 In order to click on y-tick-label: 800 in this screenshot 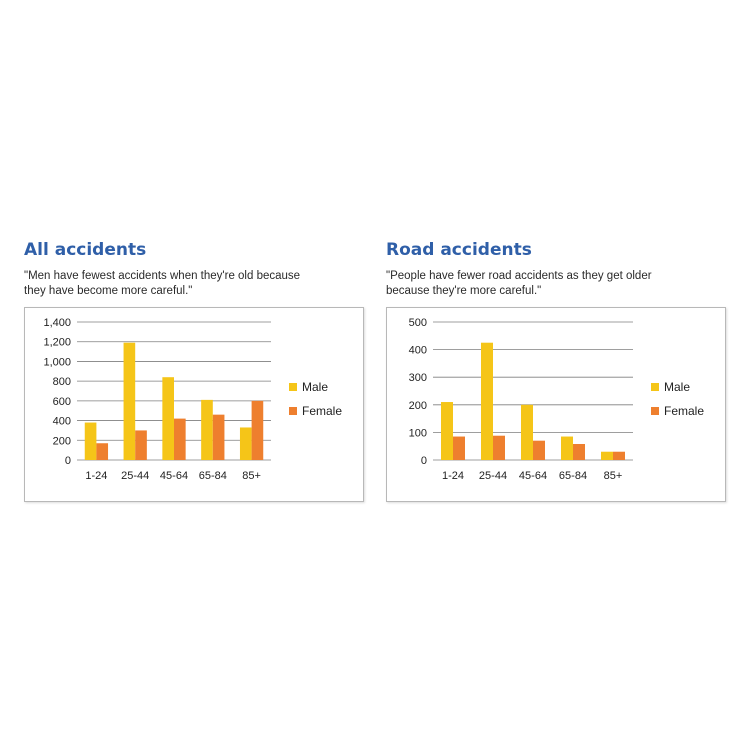, I will do `click(62, 382)`.